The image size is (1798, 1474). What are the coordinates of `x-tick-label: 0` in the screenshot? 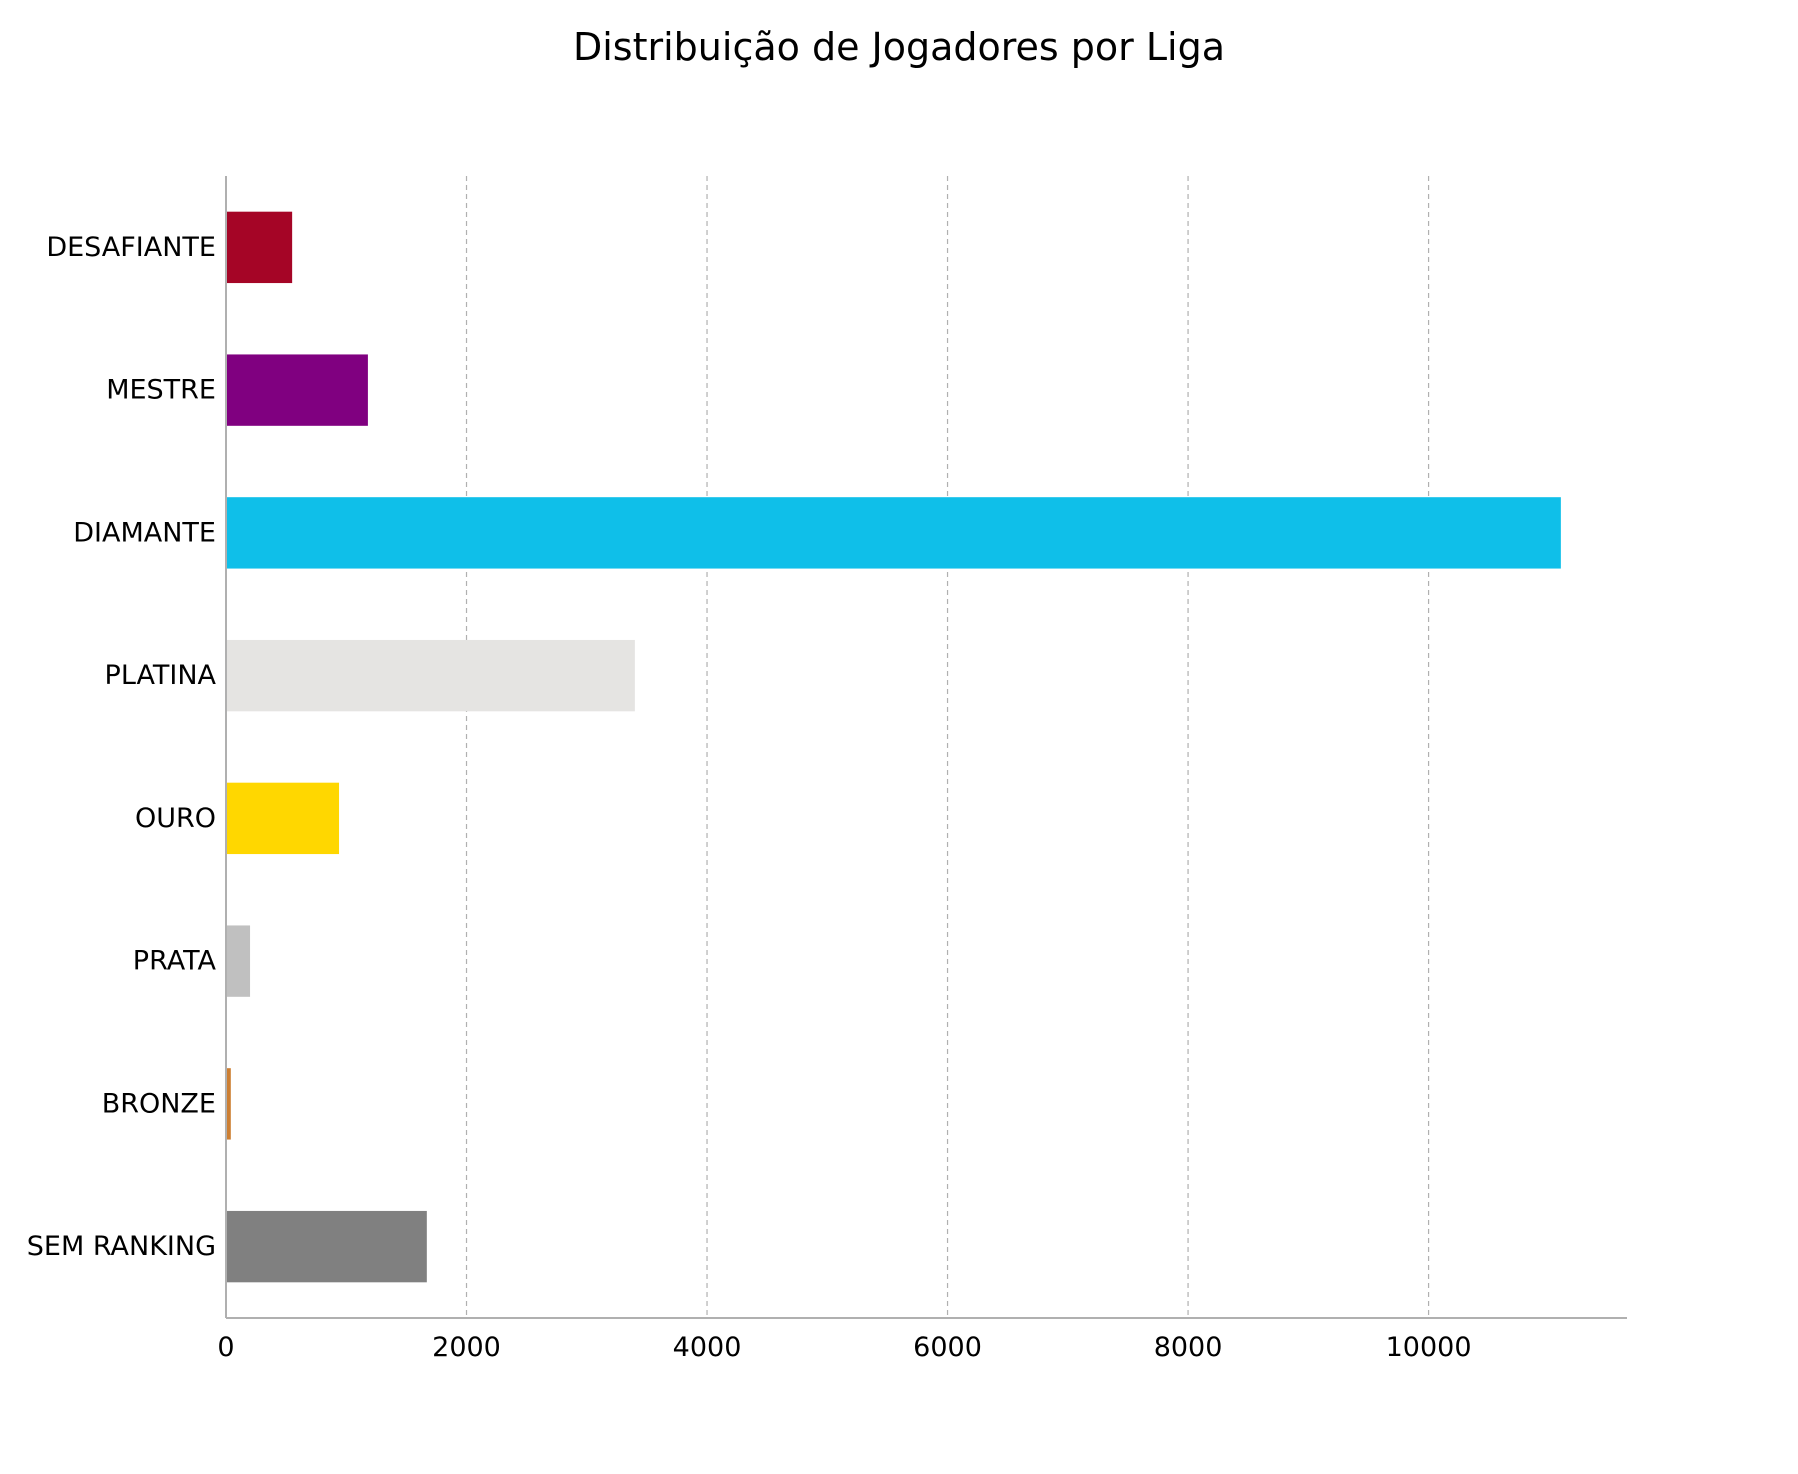 It's located at (225, 1347).